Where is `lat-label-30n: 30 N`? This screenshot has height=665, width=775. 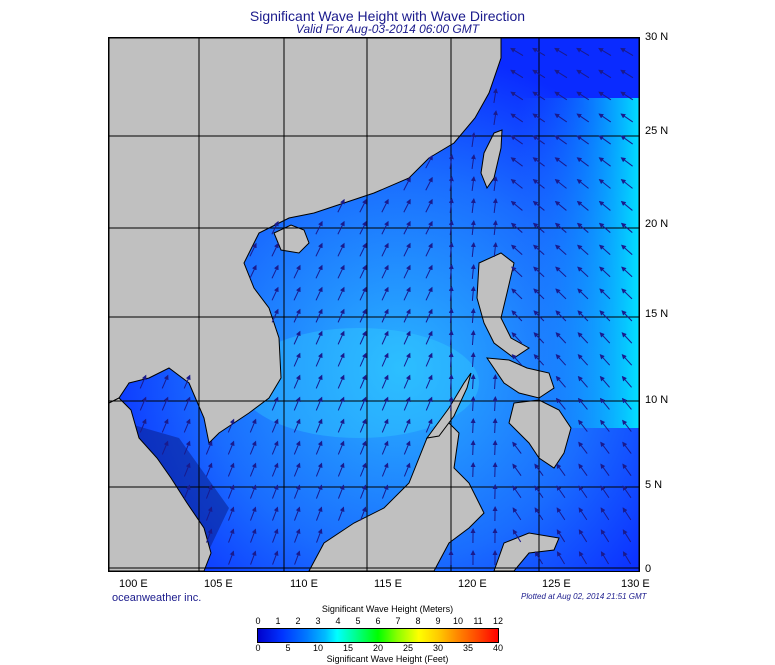
lat-label-30n: 30 N is located at coordinates (657, 37).